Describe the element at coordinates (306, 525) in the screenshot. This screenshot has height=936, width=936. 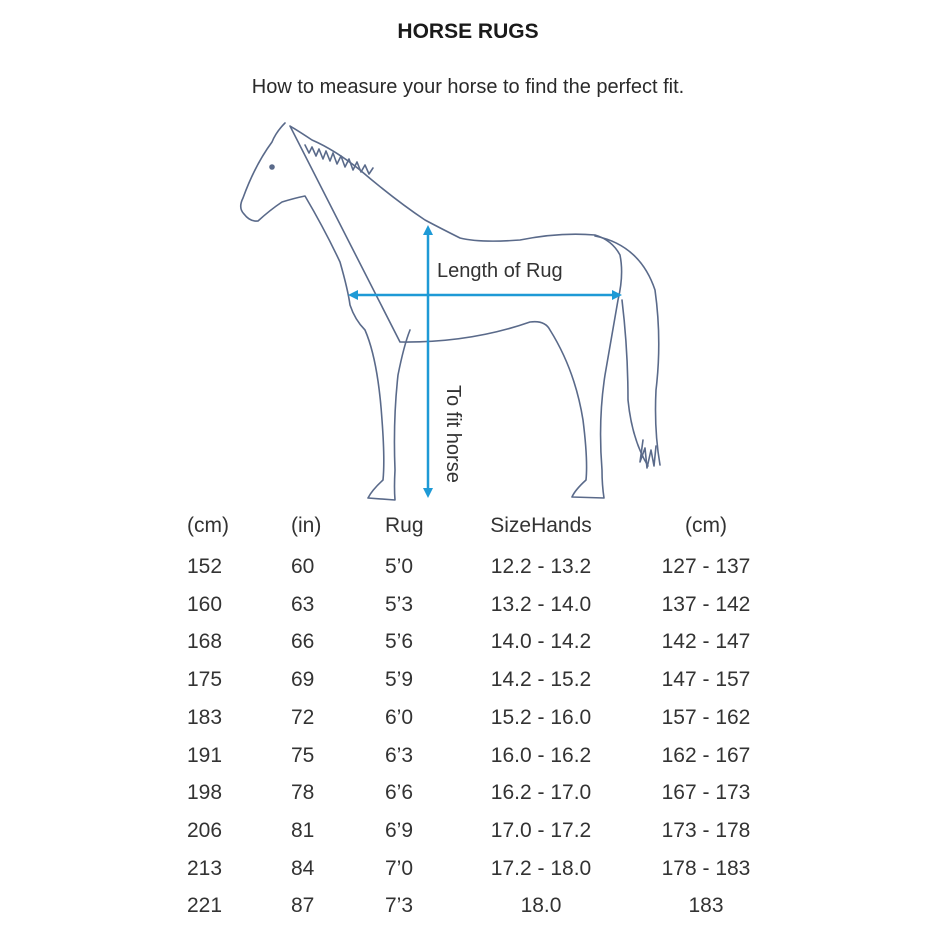
I see `column-header: (in)` at that location.